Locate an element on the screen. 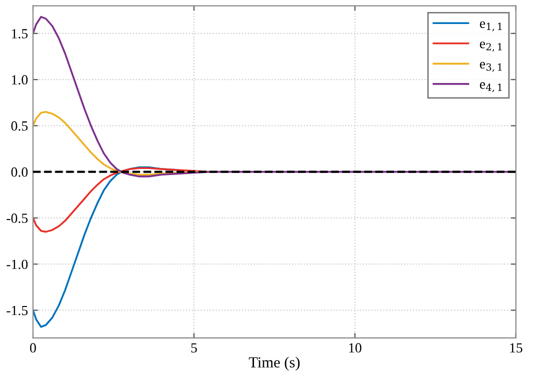 Image resolution: width=550 pixels, height=384 pixels. y-tick-label: 0.5 is located at coordinates (19, 126).